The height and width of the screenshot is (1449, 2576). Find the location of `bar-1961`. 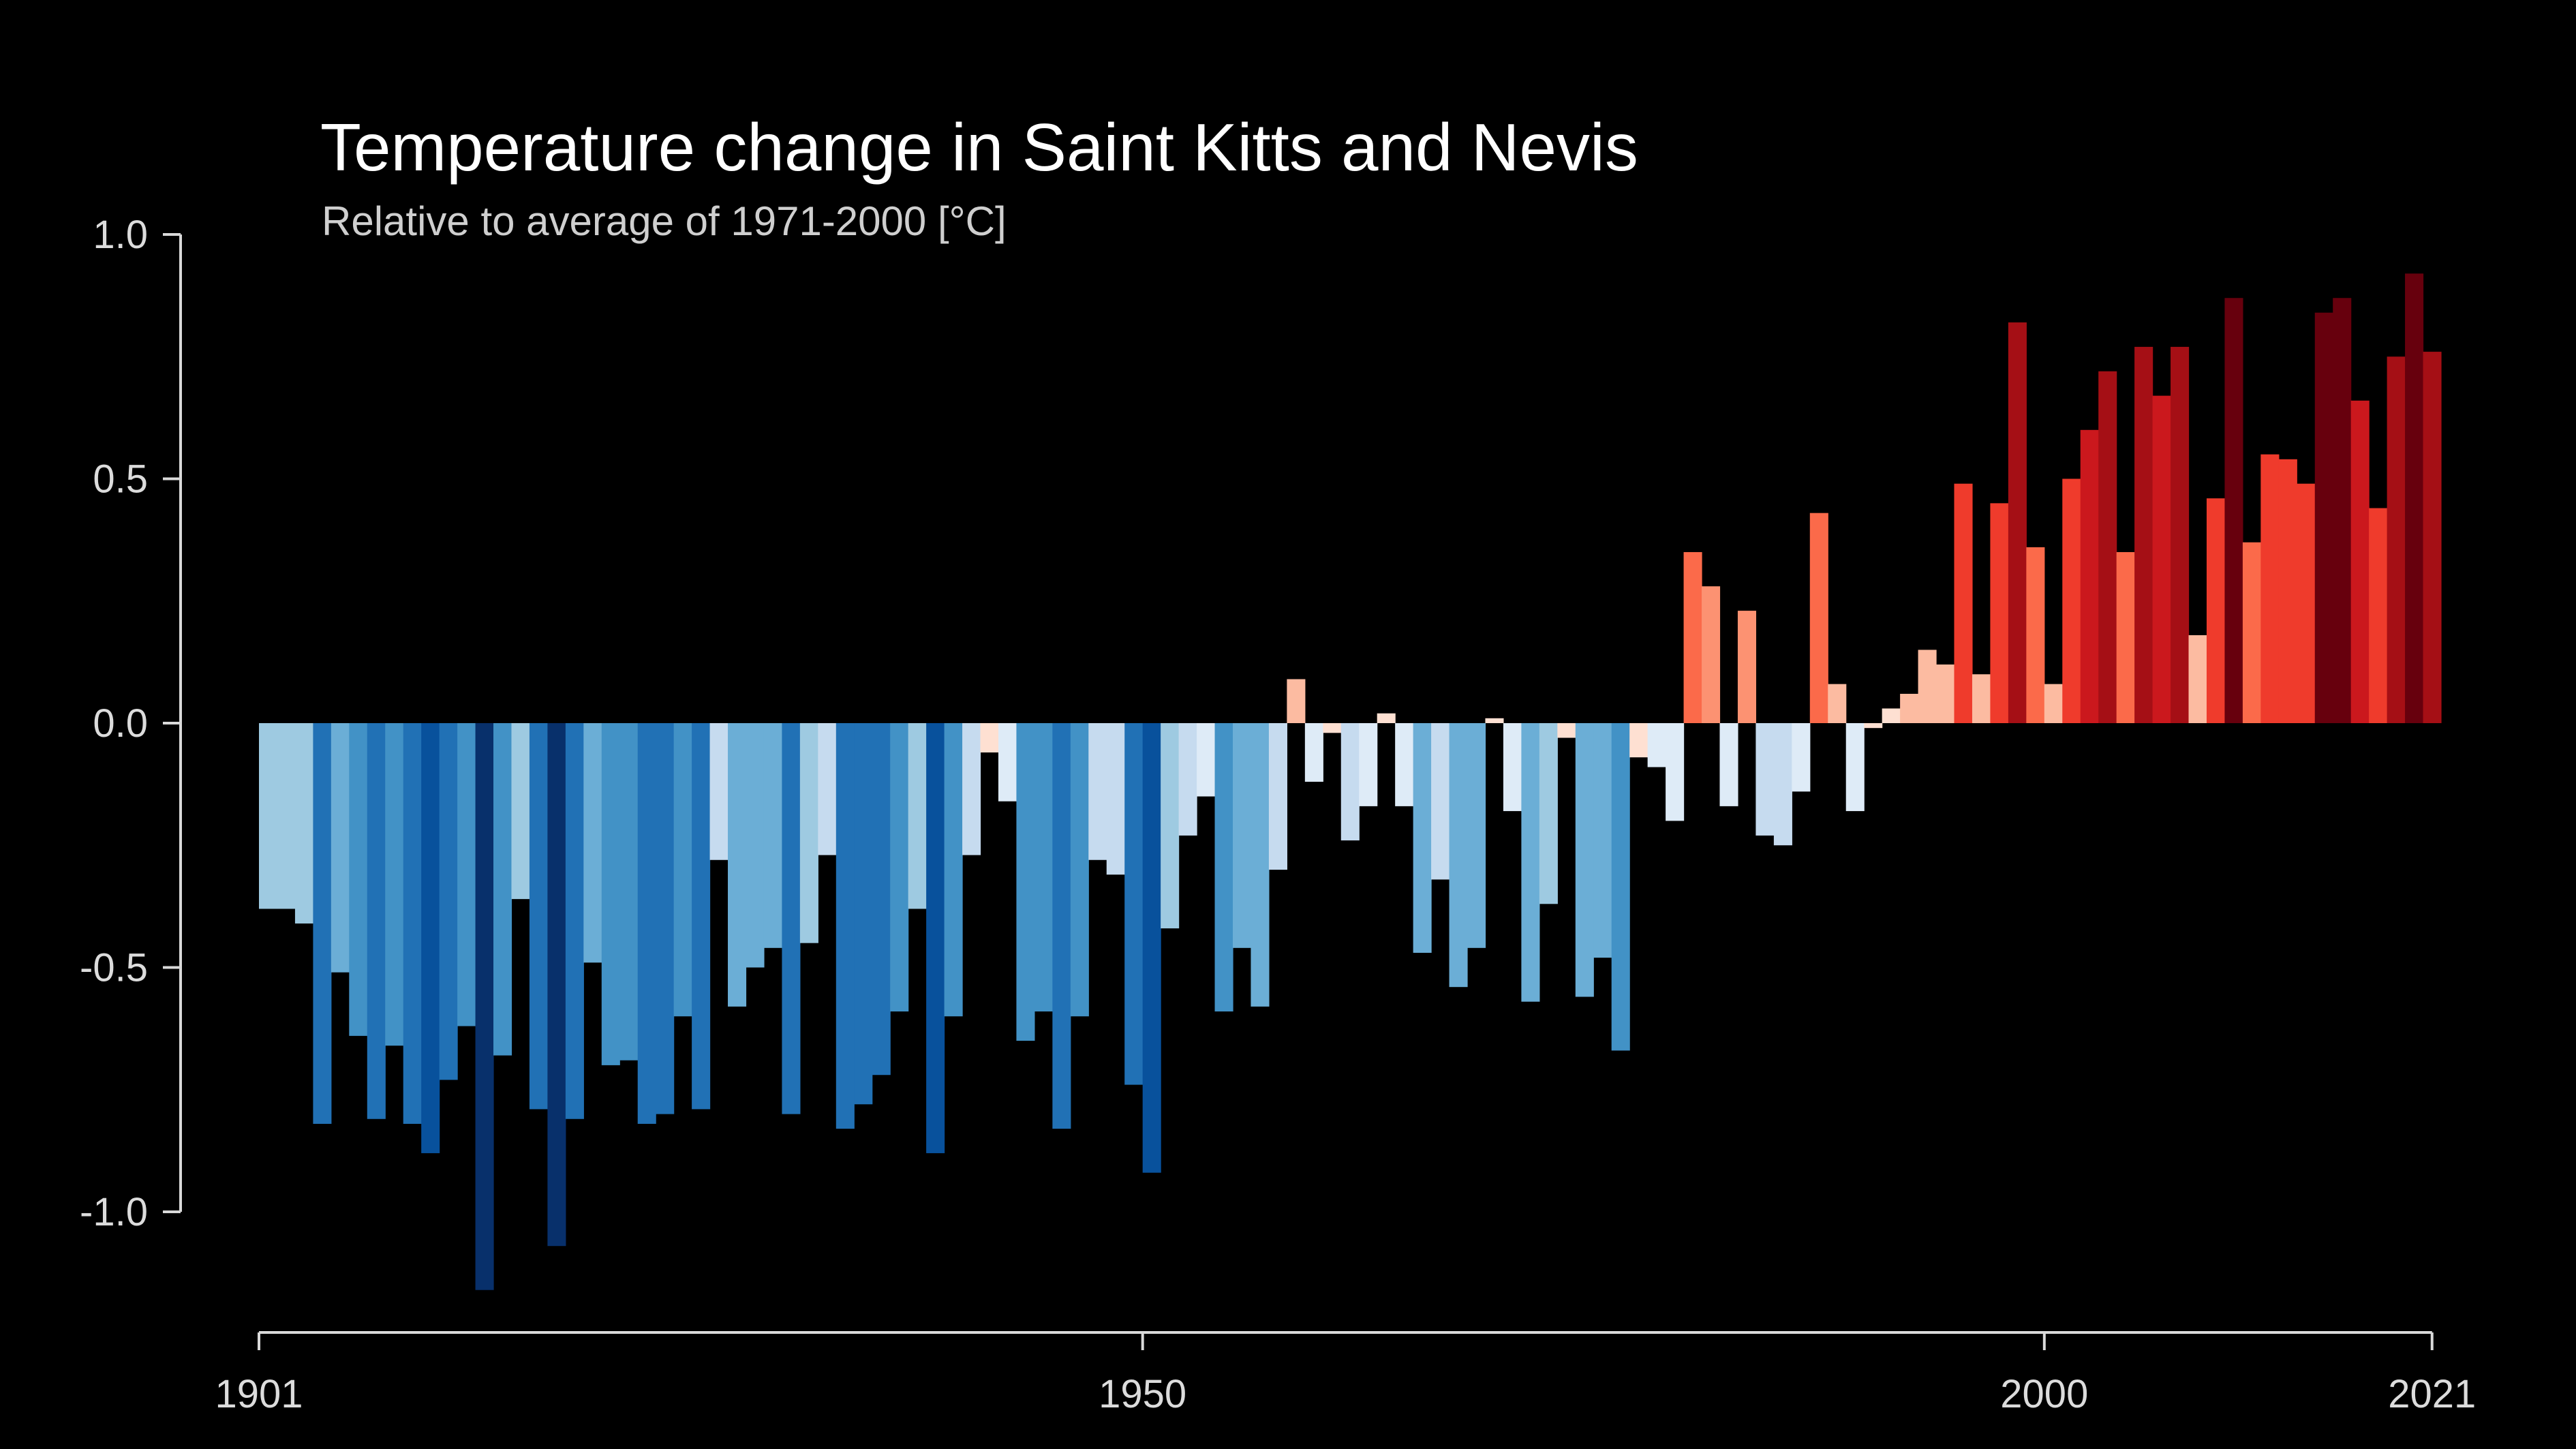

bar-1961 is located at coordinates (1350, 782).